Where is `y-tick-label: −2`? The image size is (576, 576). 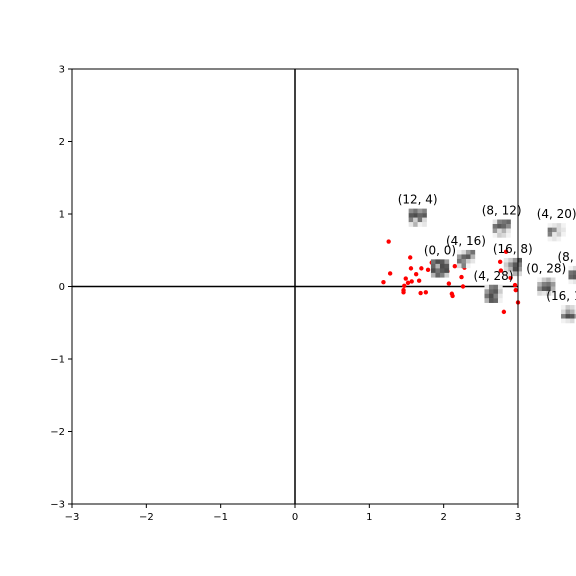 y-tick-label: −2 is located at coordinates (57, 432).